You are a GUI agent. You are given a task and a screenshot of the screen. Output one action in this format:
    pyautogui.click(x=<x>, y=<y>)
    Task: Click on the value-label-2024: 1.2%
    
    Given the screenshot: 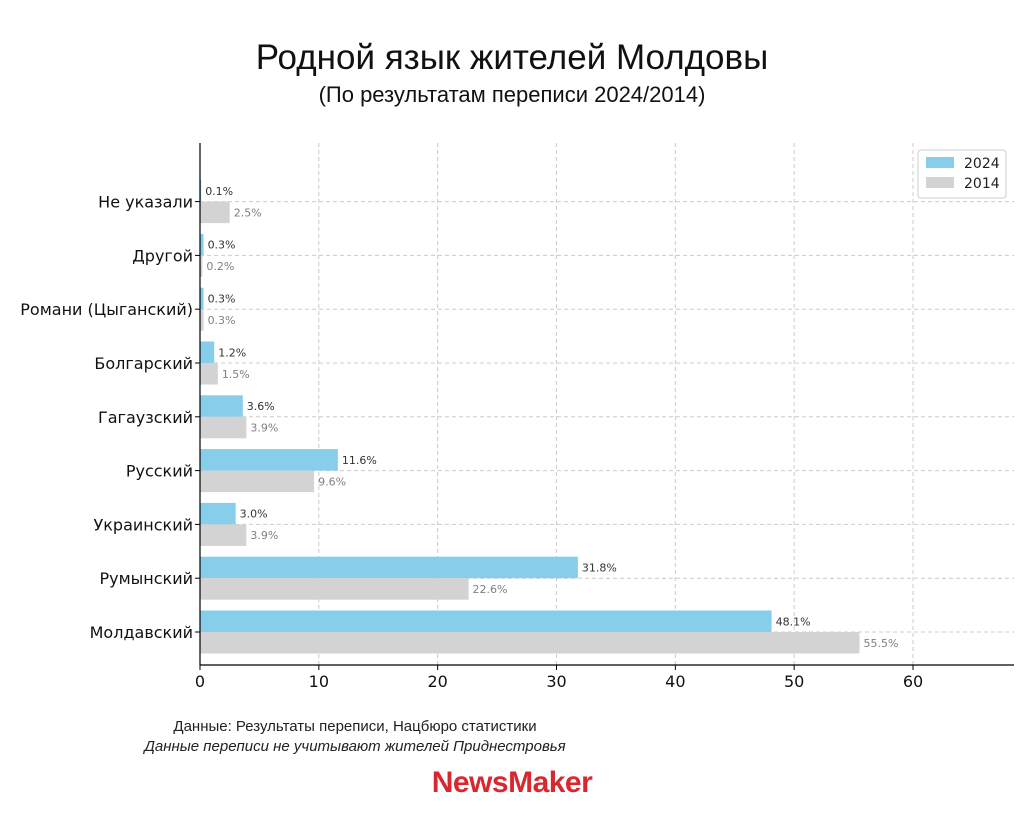 What is the action you would take?
    pyautogui.click(x=232, y=352)
    